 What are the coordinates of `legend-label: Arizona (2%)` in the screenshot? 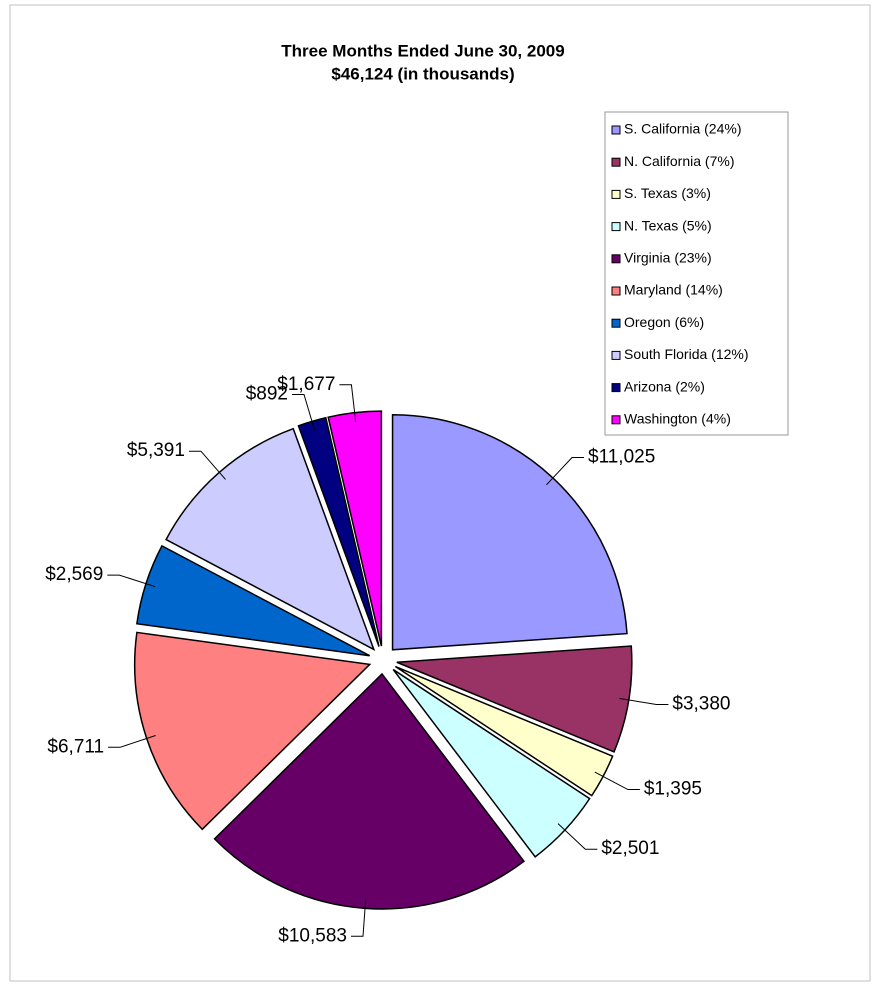 It's located at (664, 386).